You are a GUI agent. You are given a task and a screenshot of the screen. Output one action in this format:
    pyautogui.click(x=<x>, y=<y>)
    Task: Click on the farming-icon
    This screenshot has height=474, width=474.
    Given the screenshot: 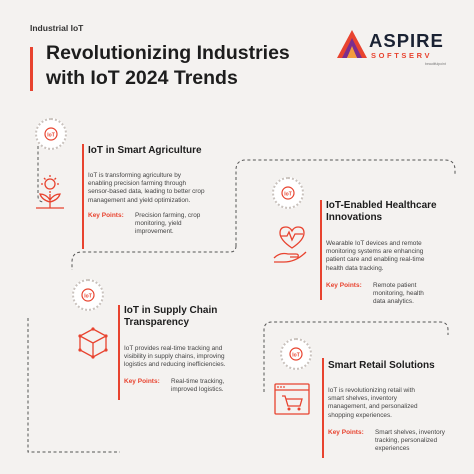 What is the action you would take?
    pyautogui.click(x=50, y=192)
    